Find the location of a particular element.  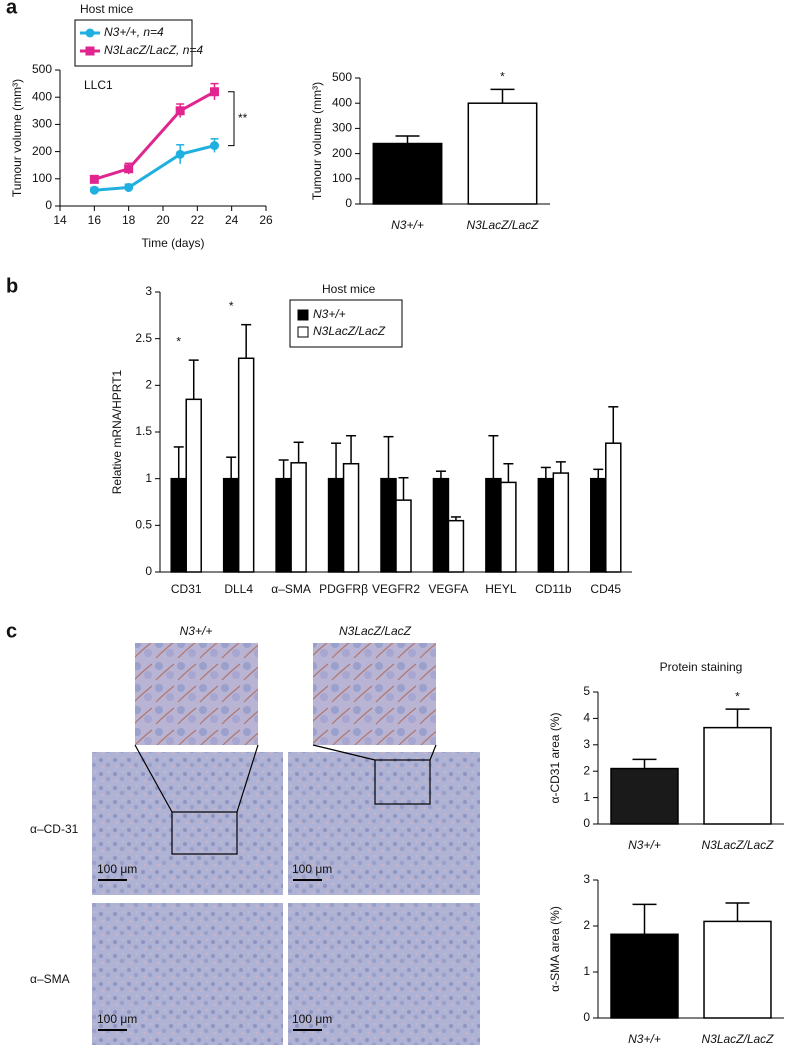

x-tick-label: 20 is located at coordinates (163, 220).